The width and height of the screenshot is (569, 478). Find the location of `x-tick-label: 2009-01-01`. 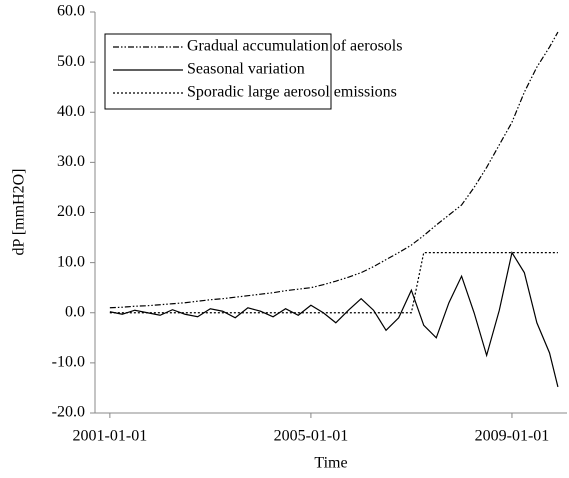

x-tick-label: 2009-01-01 is located at coordinates (512, 436).